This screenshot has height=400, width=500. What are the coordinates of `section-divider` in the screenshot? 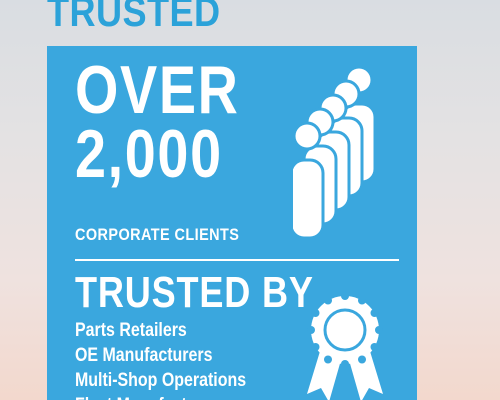 It's located at (237, 260).